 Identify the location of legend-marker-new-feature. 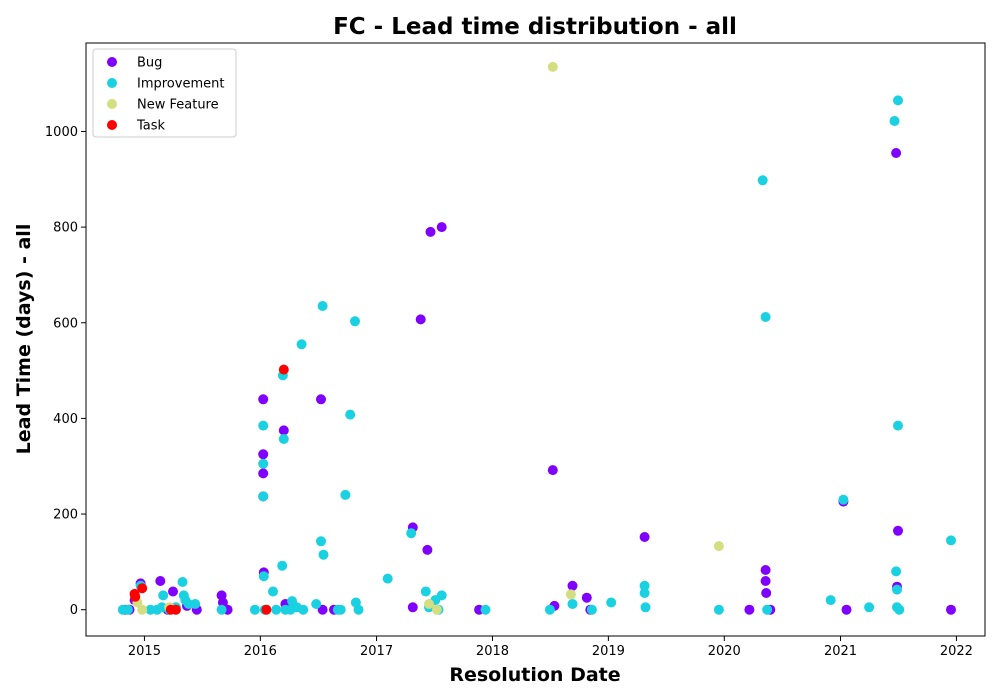
(112, 104).